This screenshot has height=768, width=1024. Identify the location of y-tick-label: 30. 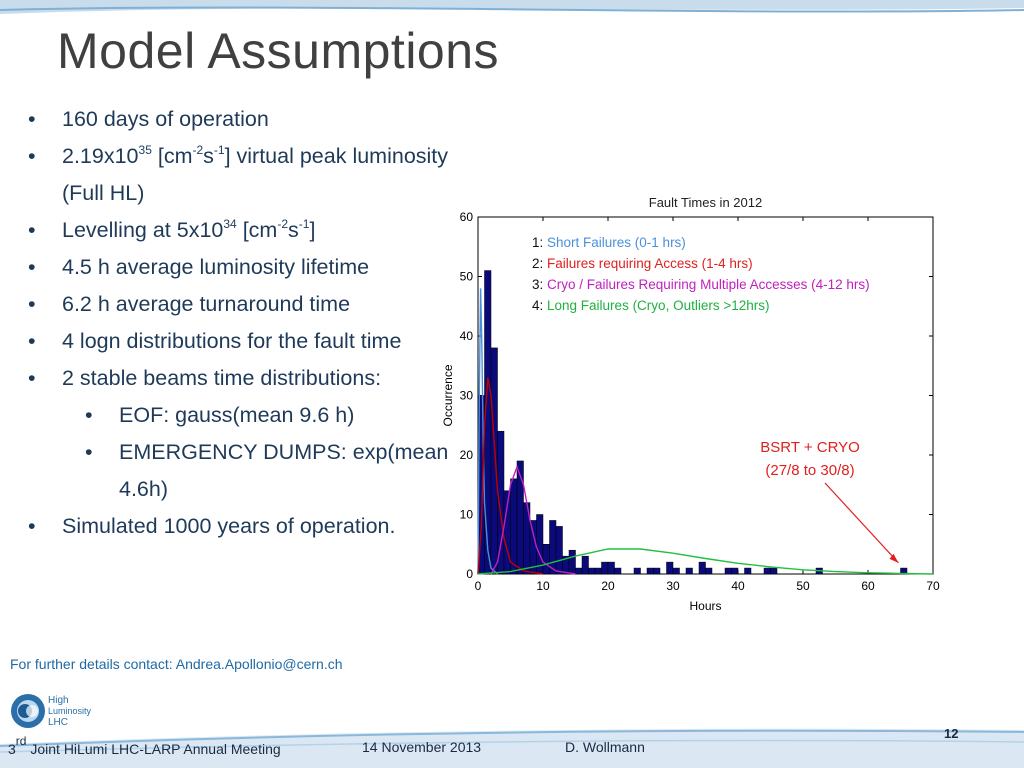
(467, 396).